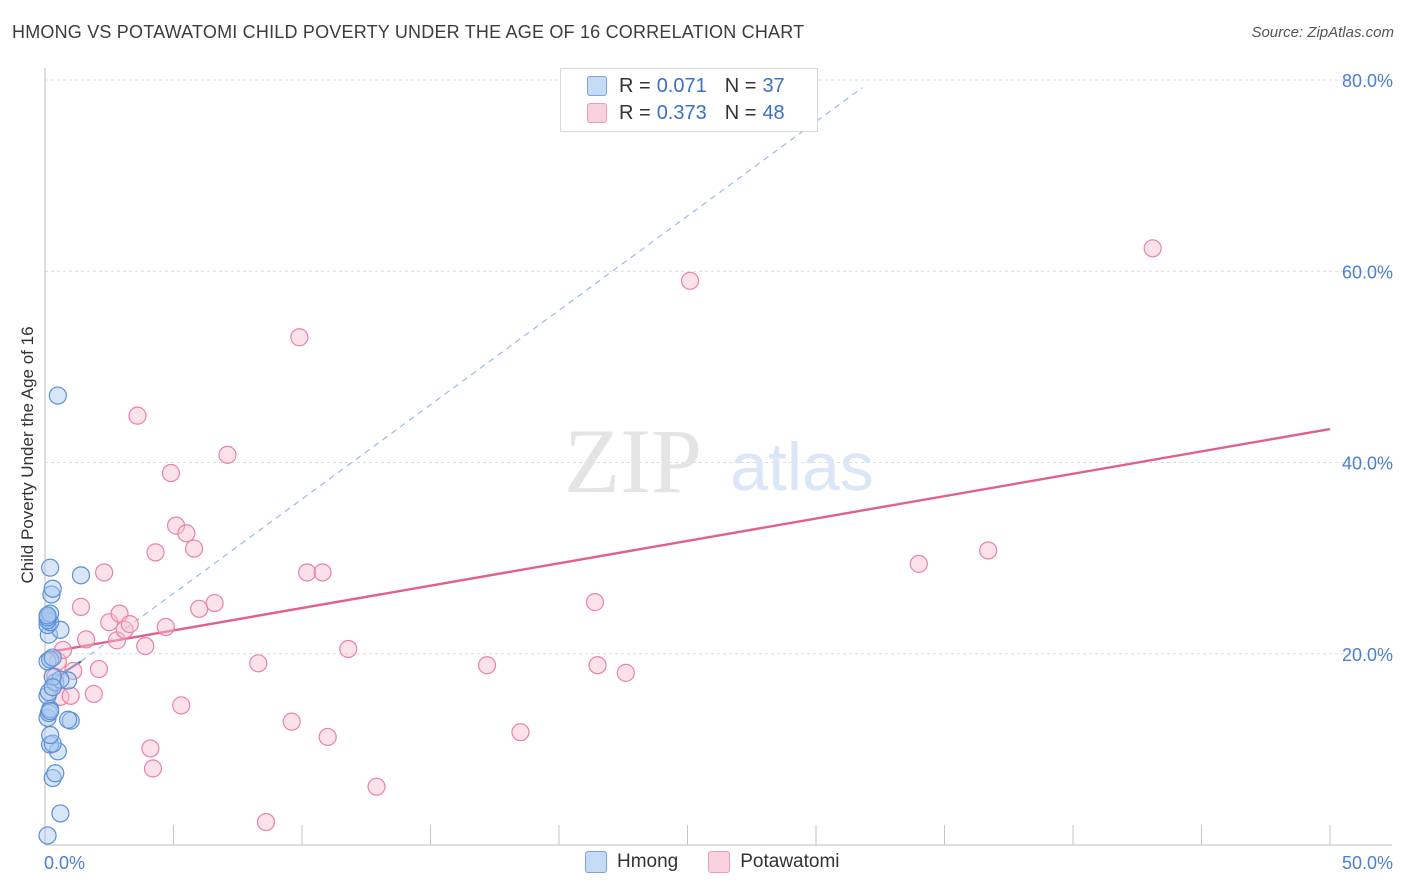  I want to click on watermark-zip: ZIP, so click(633, 461).